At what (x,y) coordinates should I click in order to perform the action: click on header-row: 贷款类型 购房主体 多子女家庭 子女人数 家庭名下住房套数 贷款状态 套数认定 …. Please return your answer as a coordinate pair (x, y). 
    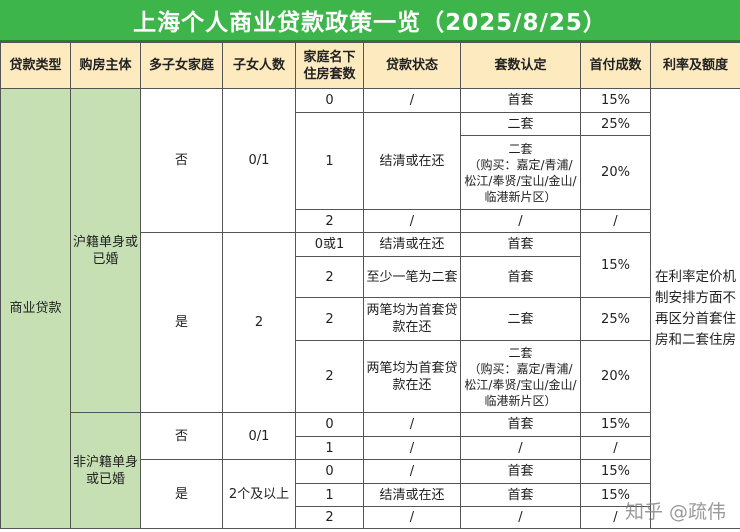
    Looking at the image, I should click on (370, 65).